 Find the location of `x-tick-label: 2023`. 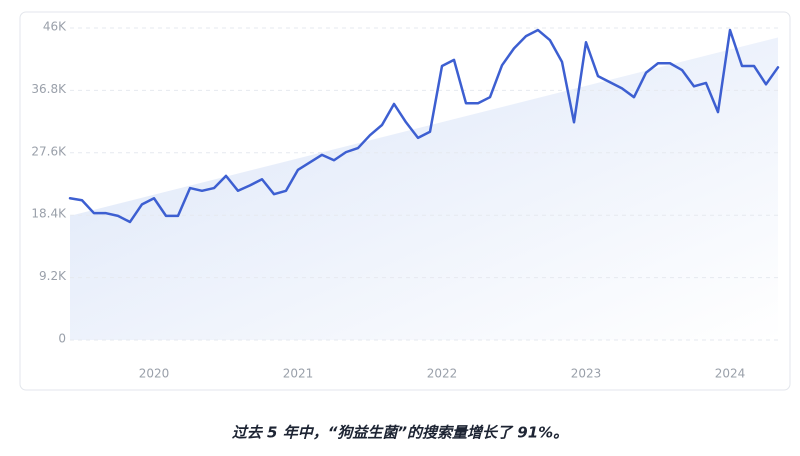

x-tick-label: 2023 is located at coordinates (586, 374).